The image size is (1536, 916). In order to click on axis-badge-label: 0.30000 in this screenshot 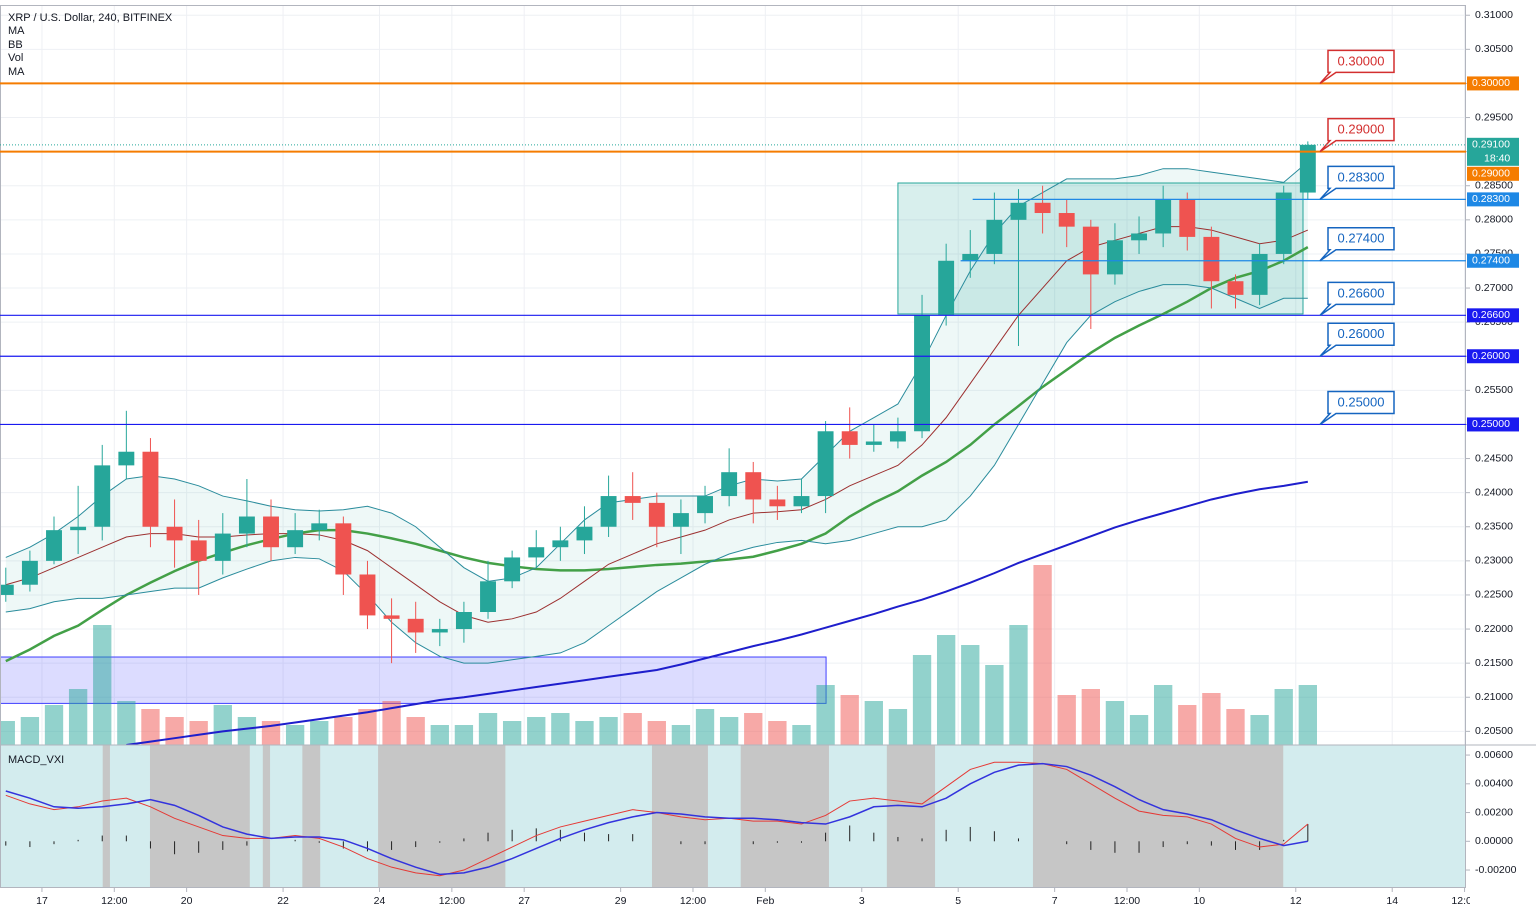, I will do `click(1491, 83)`.